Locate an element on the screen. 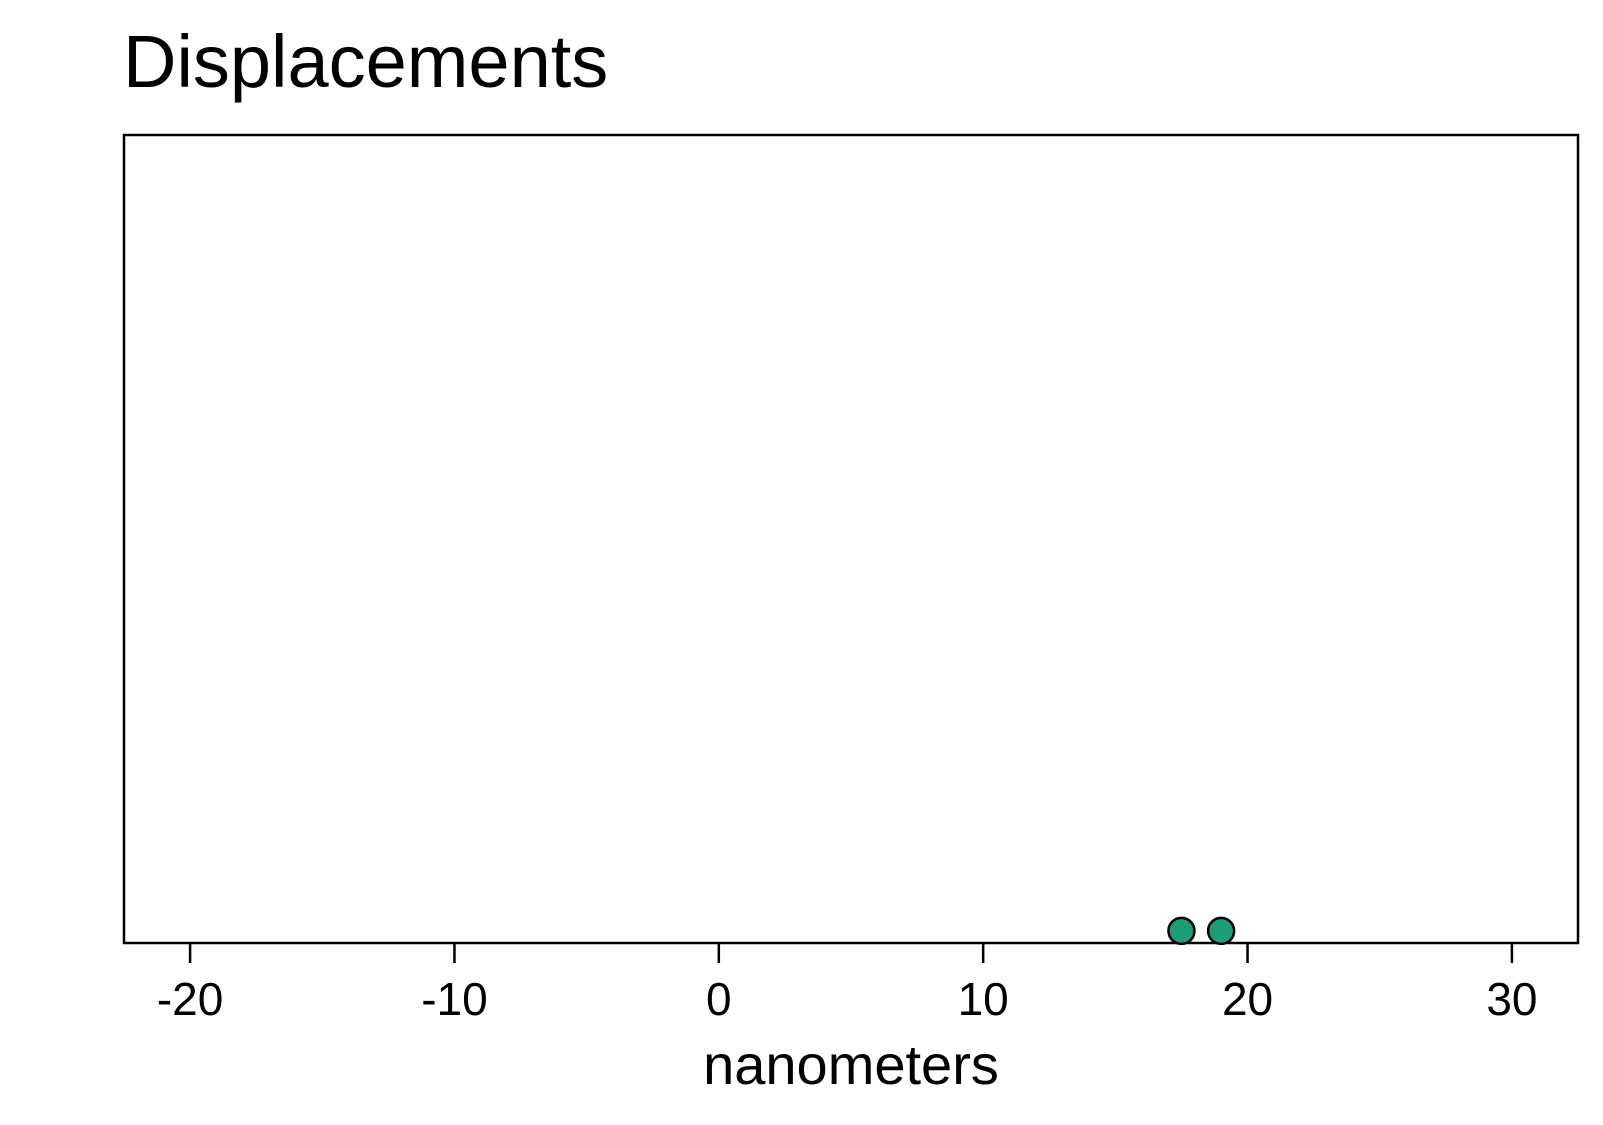  x-tick-label: 20 is located at coordinates (1247, 999).